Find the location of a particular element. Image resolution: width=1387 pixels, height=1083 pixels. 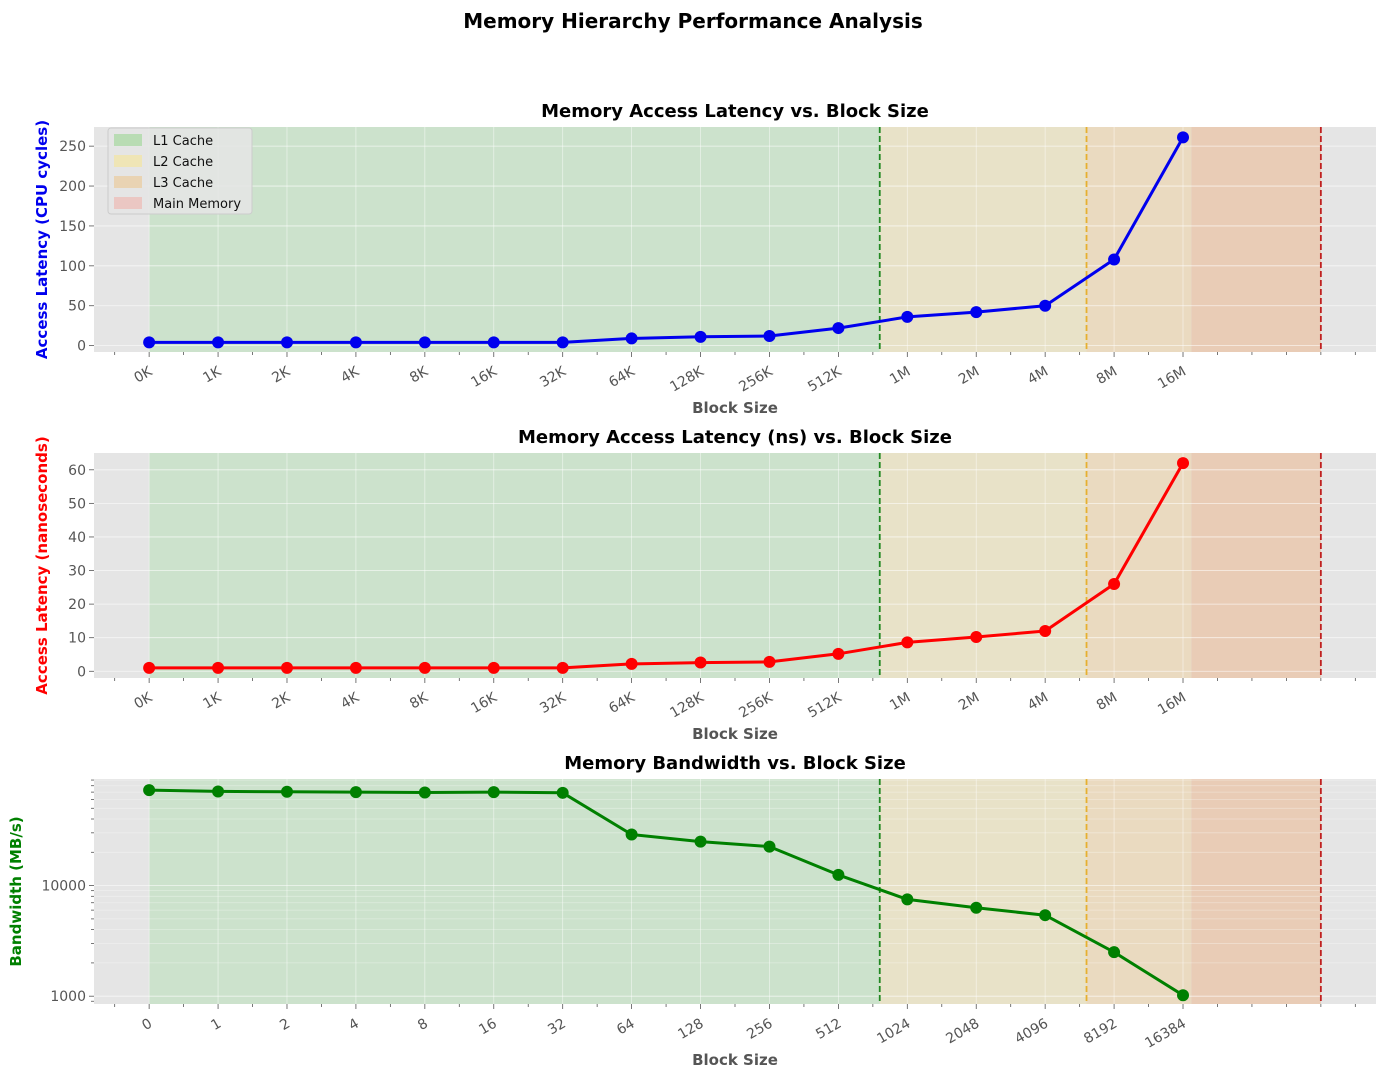

x-tick-label: 8192 is located at coordinates (1100, 1032).